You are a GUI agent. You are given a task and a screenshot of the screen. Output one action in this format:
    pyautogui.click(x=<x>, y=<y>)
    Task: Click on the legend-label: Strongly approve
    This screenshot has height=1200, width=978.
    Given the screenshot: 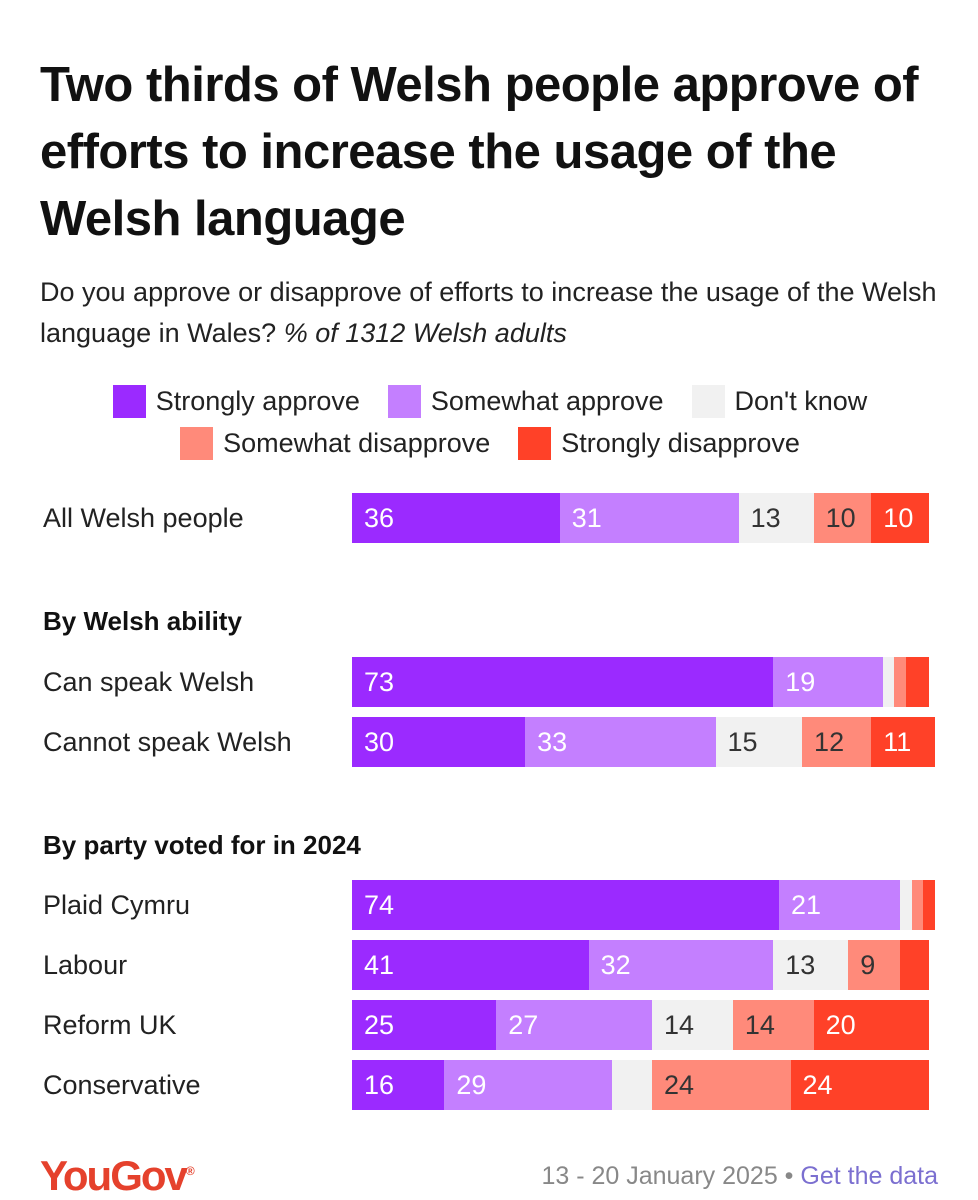 What is the action you would take?
    pyautogui.click(x=257, y=400)
    